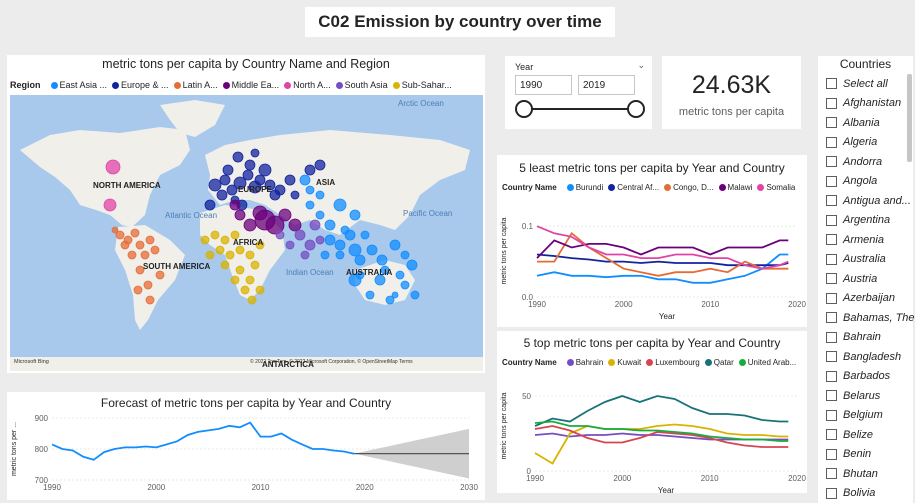  I want to click on country-option: Select all, so click(866, 84).